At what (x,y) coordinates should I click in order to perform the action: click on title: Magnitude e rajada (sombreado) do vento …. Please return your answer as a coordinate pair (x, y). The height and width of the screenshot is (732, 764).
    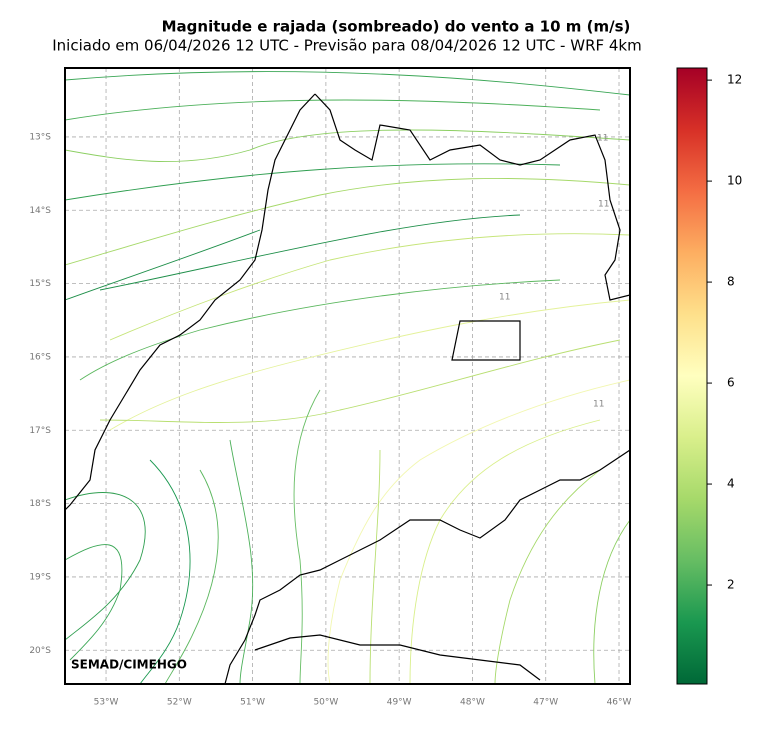
    Looking at the image, I should click on (396, 27).